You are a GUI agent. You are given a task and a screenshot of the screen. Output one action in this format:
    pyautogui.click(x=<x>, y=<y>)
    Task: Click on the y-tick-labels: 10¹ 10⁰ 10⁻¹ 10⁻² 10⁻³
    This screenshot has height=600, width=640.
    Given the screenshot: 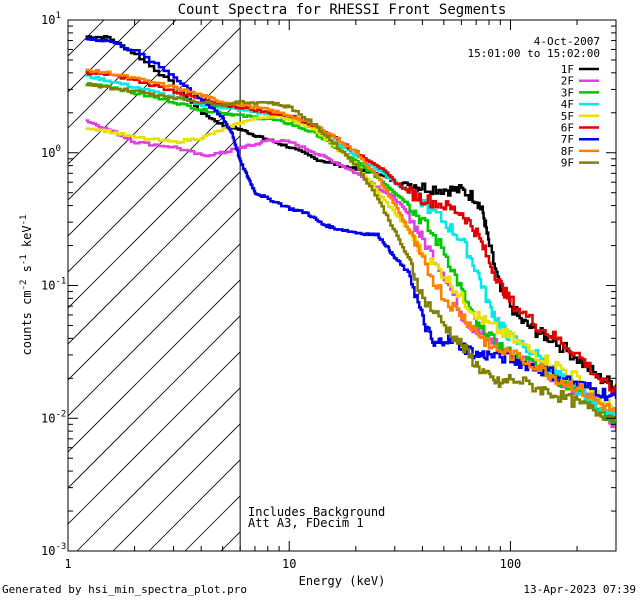 What is the action you would take?
    pyautogui.click(x=53, y=284)
    